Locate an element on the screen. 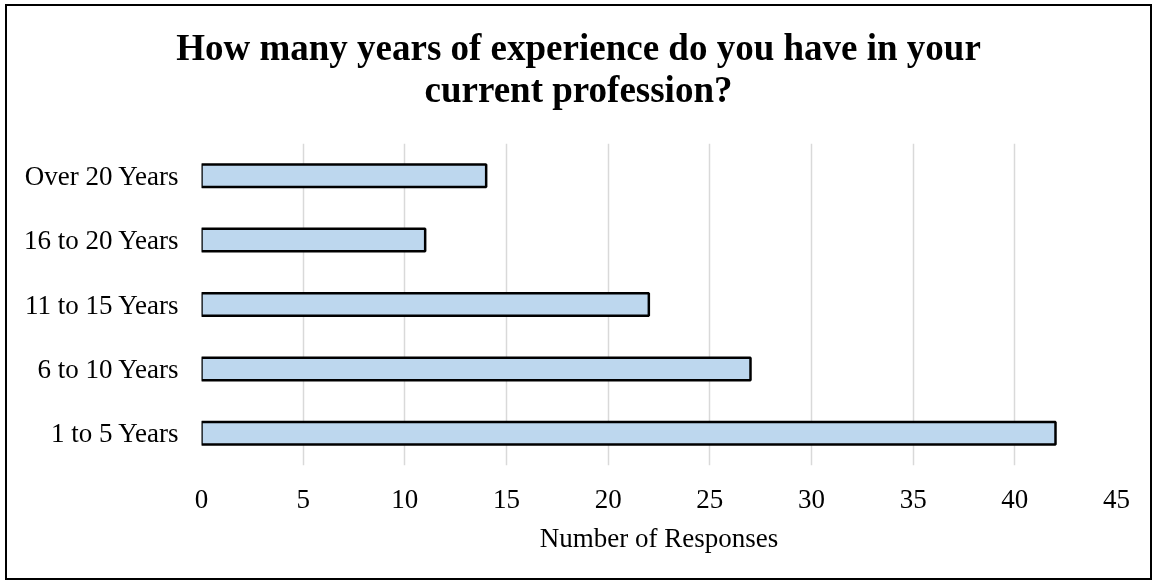  x-tick-label: 45 is located at coordinates (1116, 498).